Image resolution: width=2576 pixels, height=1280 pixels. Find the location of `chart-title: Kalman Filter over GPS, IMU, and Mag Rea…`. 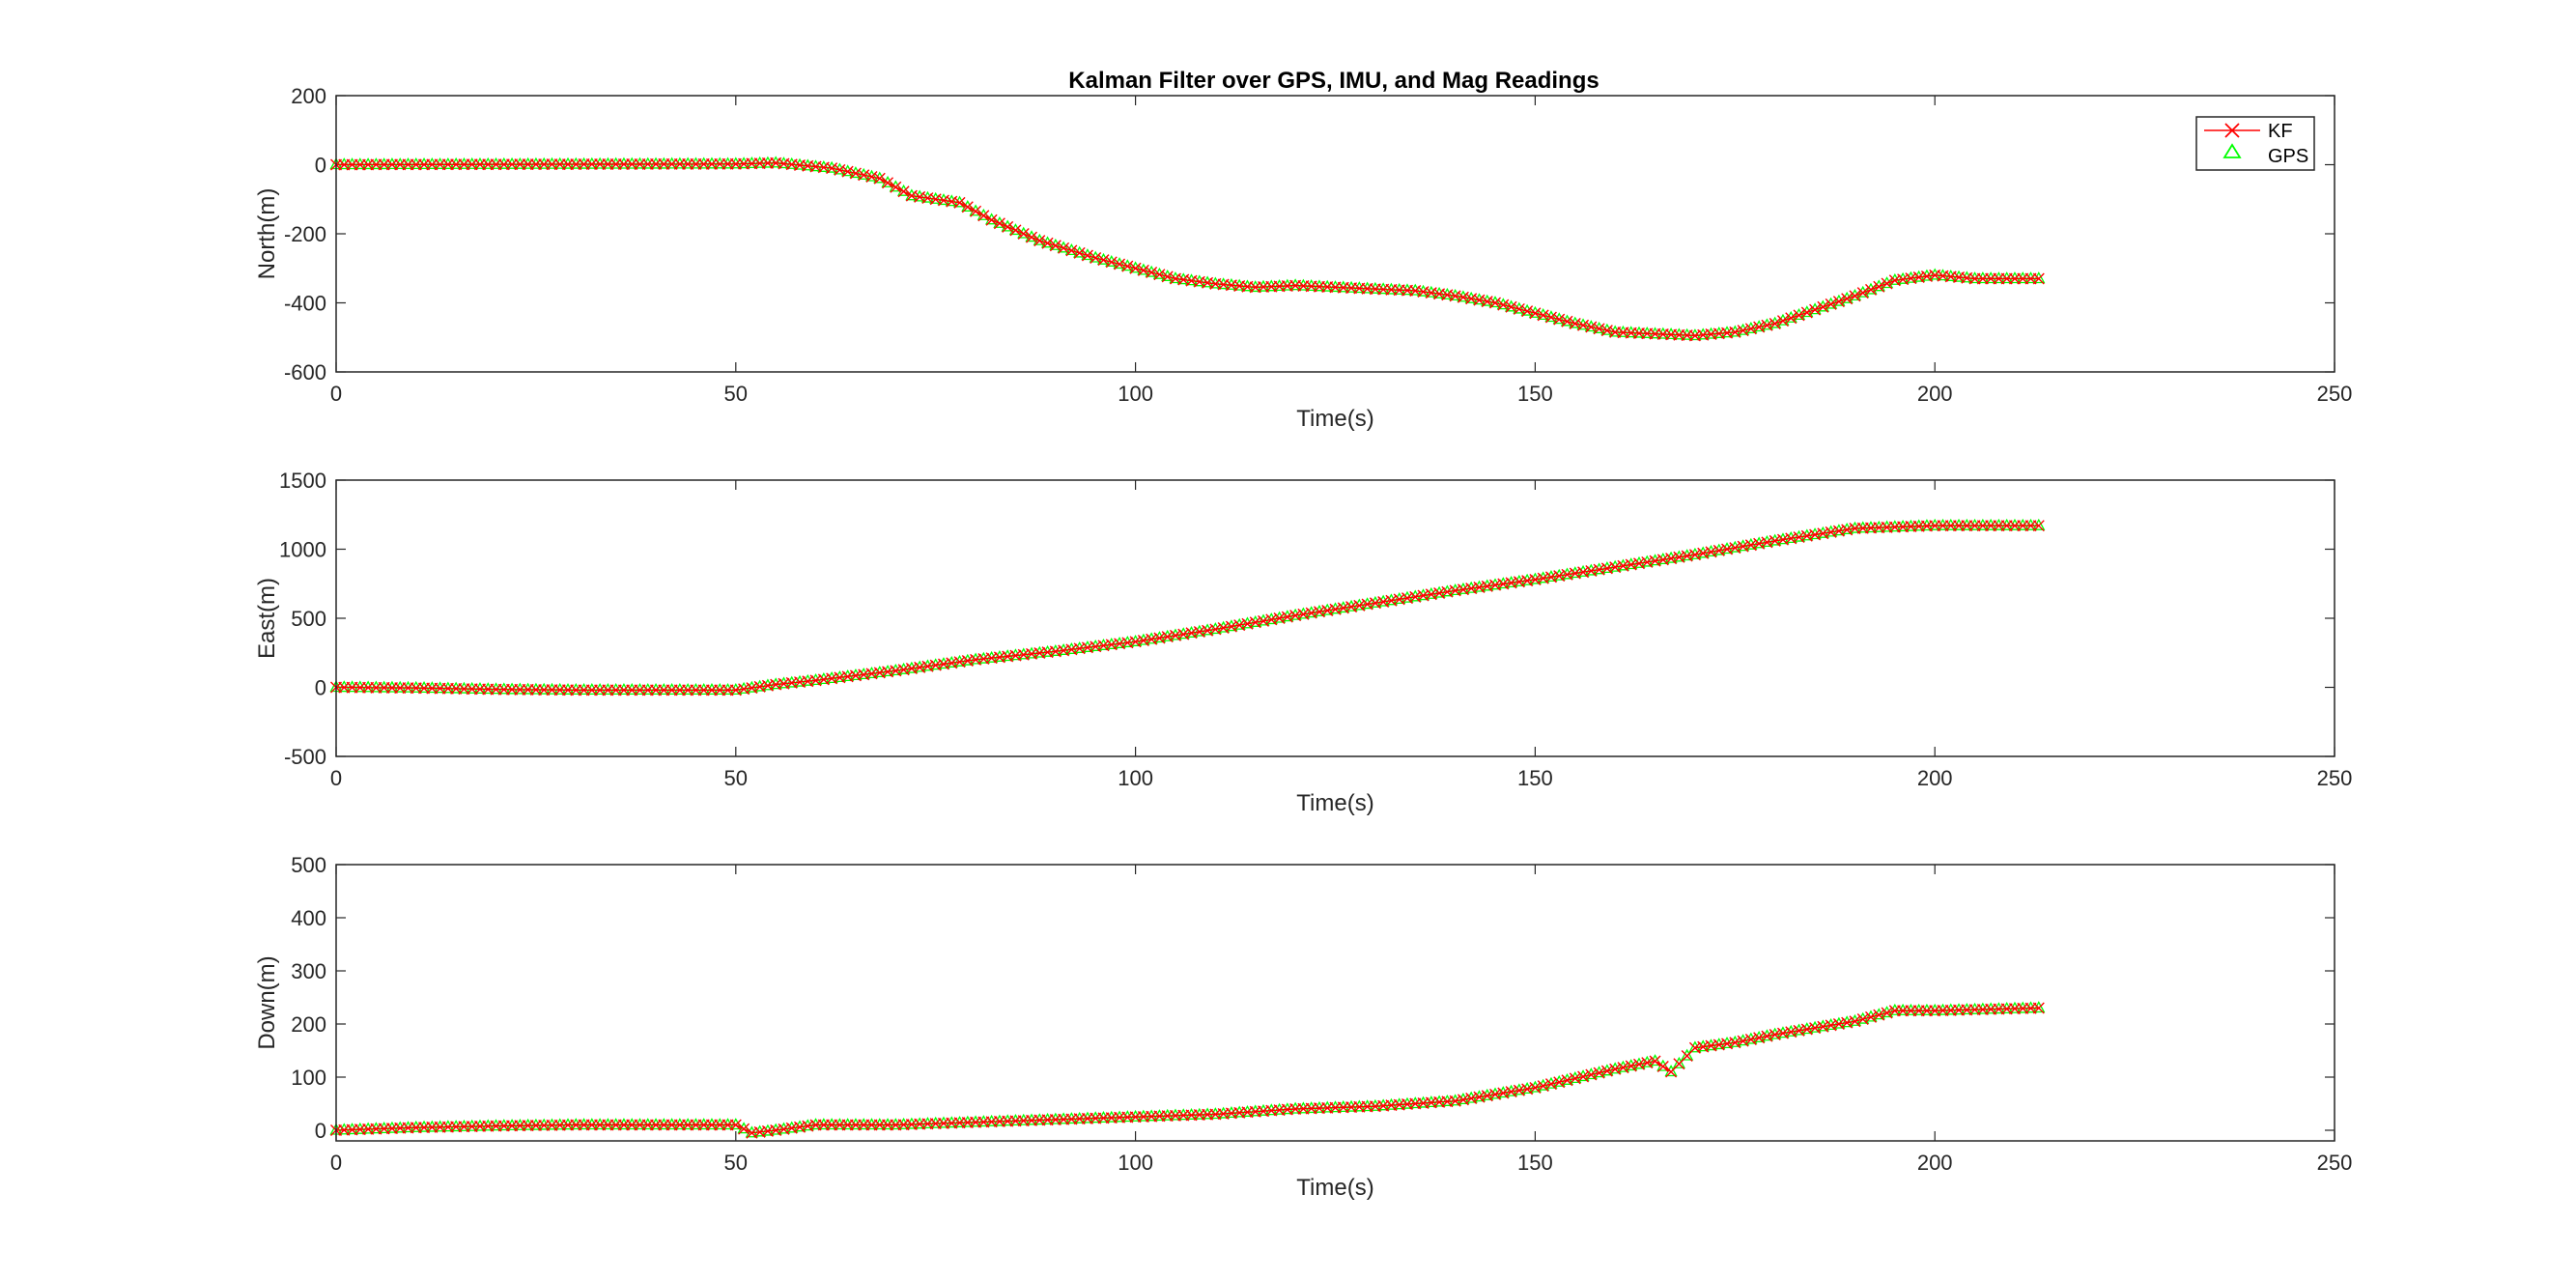

chart-title: Kalman Filter over GPS, IMU, and Mag Rea… is located at coordinates (1333, 81).